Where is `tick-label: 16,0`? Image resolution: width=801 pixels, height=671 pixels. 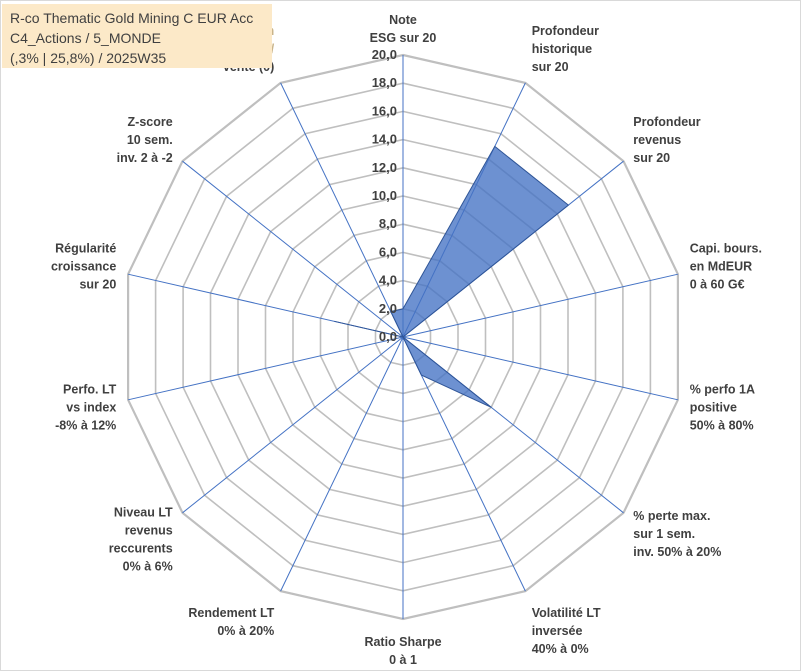
tick-label: 16,0 is located at coordinates (384, 110).